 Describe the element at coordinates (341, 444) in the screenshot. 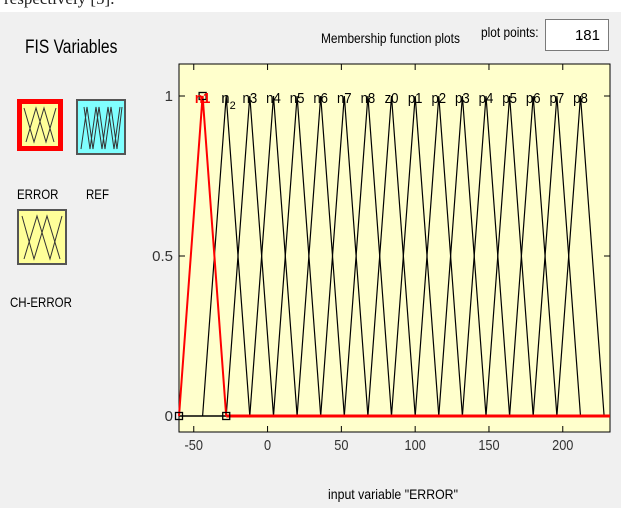

I see `x-tick-label: 50` at that location.